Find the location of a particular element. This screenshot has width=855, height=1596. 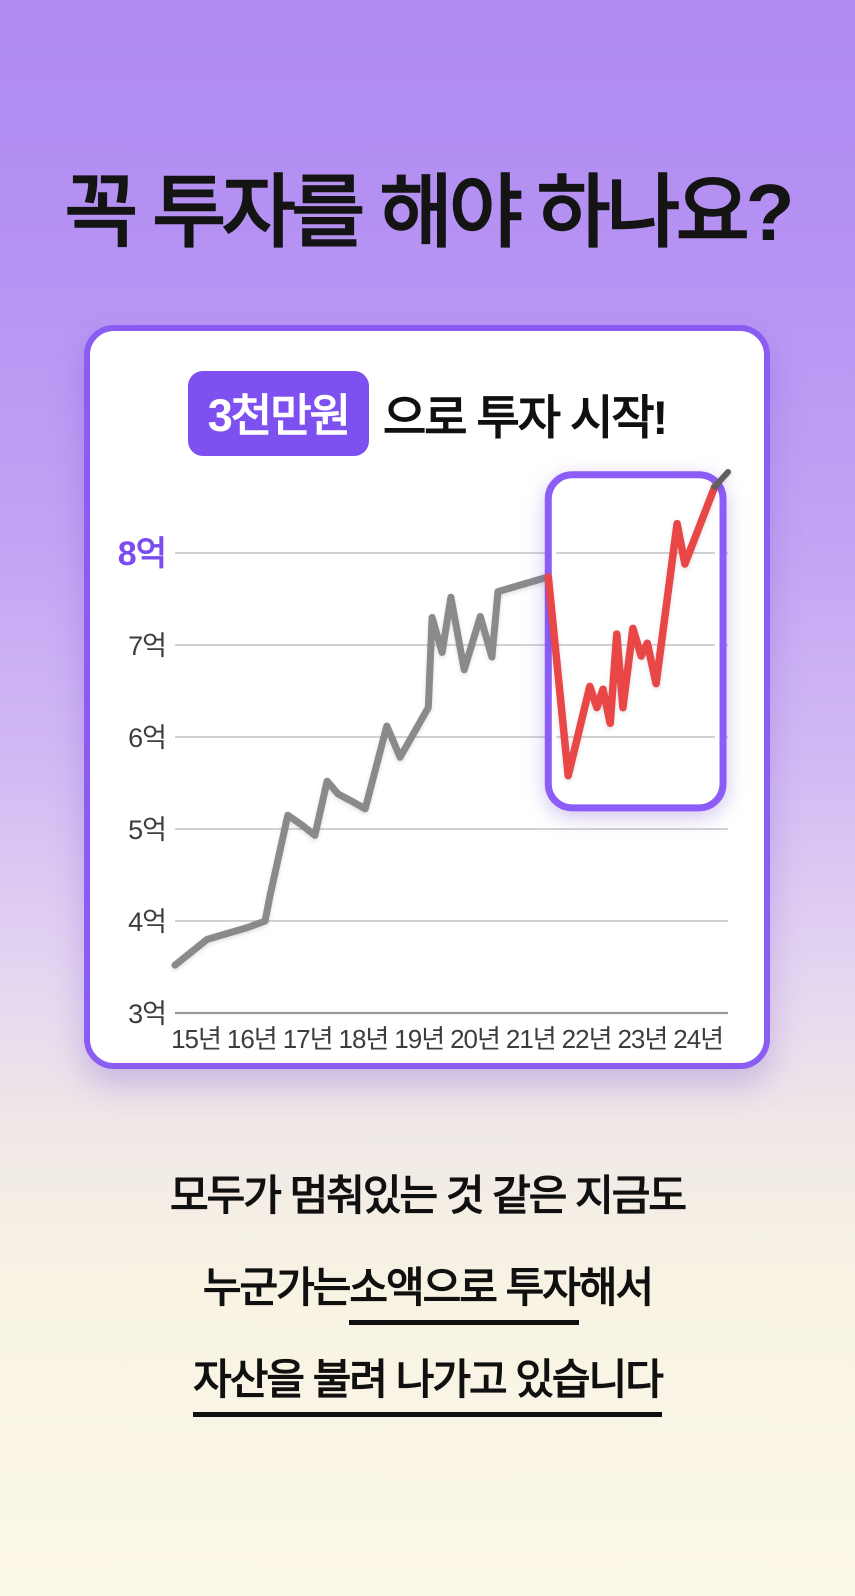

x-tick-19년: 19년 is located at coordinates (419, 1039).